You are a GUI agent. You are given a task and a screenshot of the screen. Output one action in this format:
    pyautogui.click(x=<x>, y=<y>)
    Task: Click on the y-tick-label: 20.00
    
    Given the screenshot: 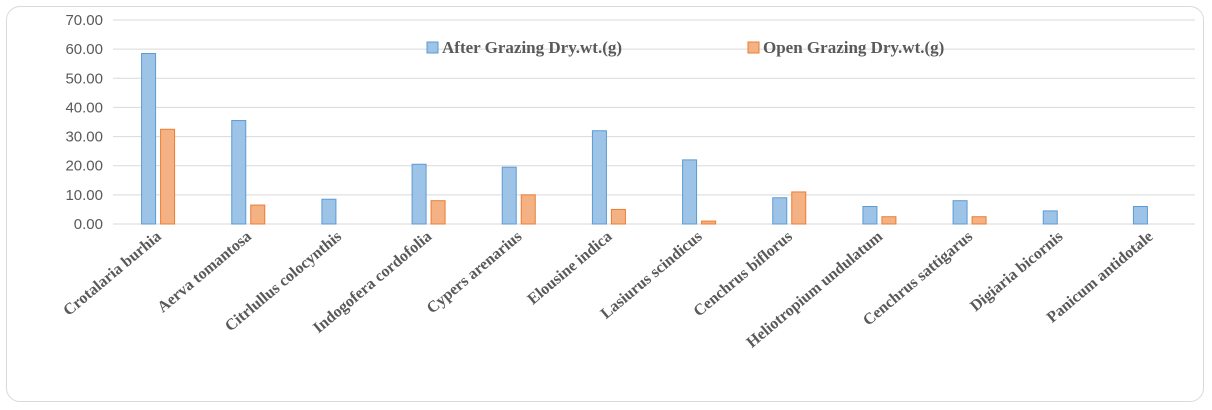 What is the action you would take?
    pyautogui.click(x=84, y=166)
    